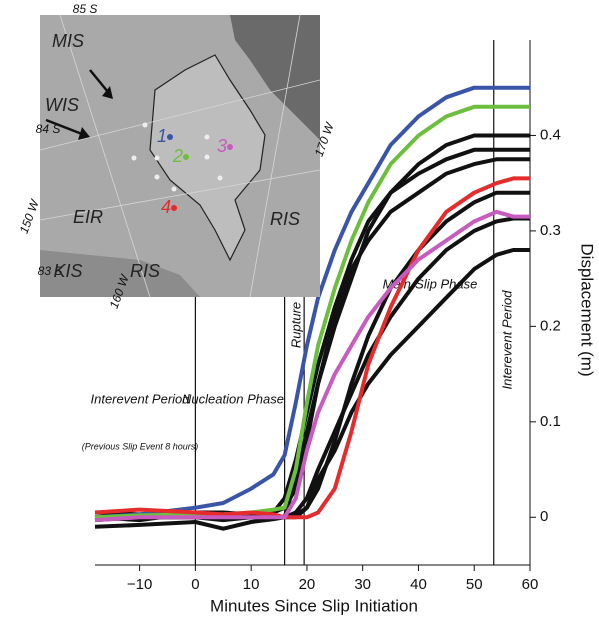 The image size is (599, 625). Describe the element at coordinates (195, 584) in the screenshot. I see `x-tick-label: 0` at that location.